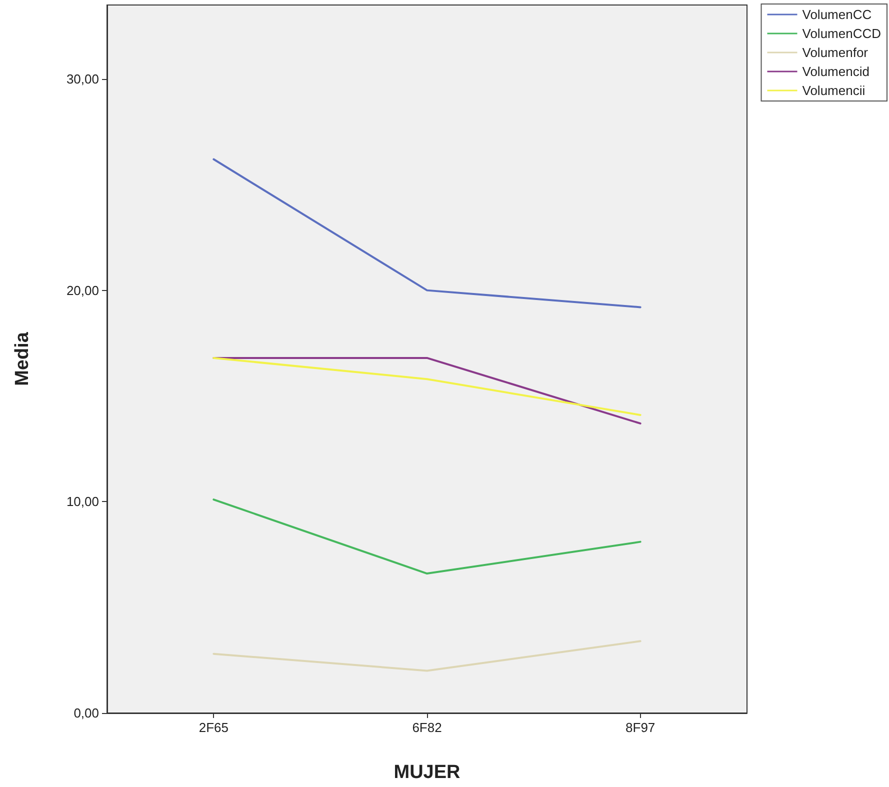 This screenshot has height=787, width=889. Describe the element at coordinates (22, 359) in the screenshot. I see `y-axis-title: Media` at that location.